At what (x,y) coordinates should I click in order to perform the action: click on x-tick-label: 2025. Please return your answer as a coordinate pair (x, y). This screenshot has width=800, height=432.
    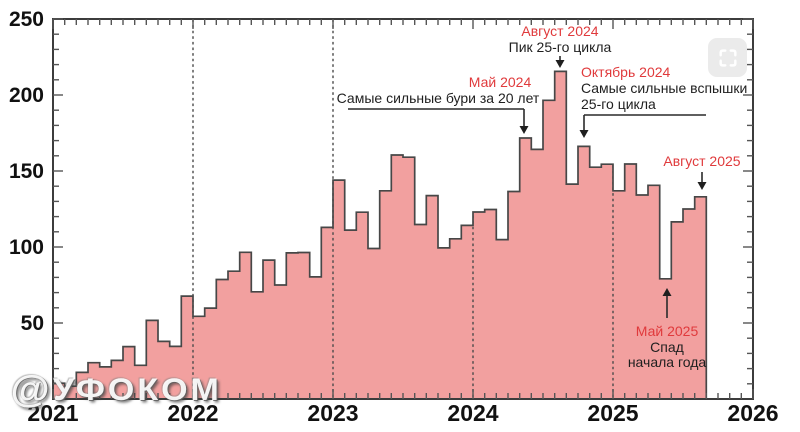
    Looking at the image, I should click on (612, 413).